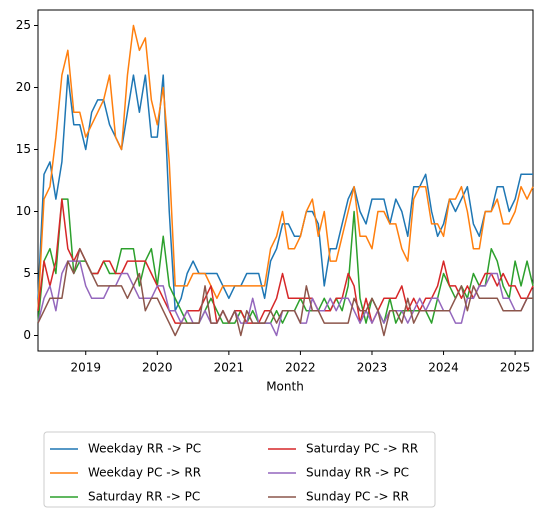  What do you see at coordinates (144, 497) in the screenshot?
I see `legend-label: Saturday RR -> PC` at bounding box center [144, 497].